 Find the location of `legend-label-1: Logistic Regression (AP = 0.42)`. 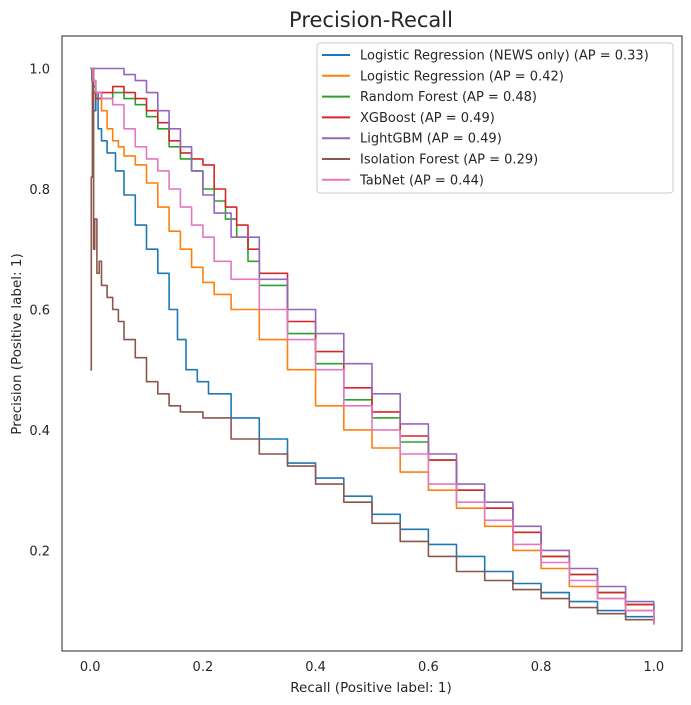

legend-label-1: Logistic Regression (AP = 0.42) is located at coordinates (462, 76).